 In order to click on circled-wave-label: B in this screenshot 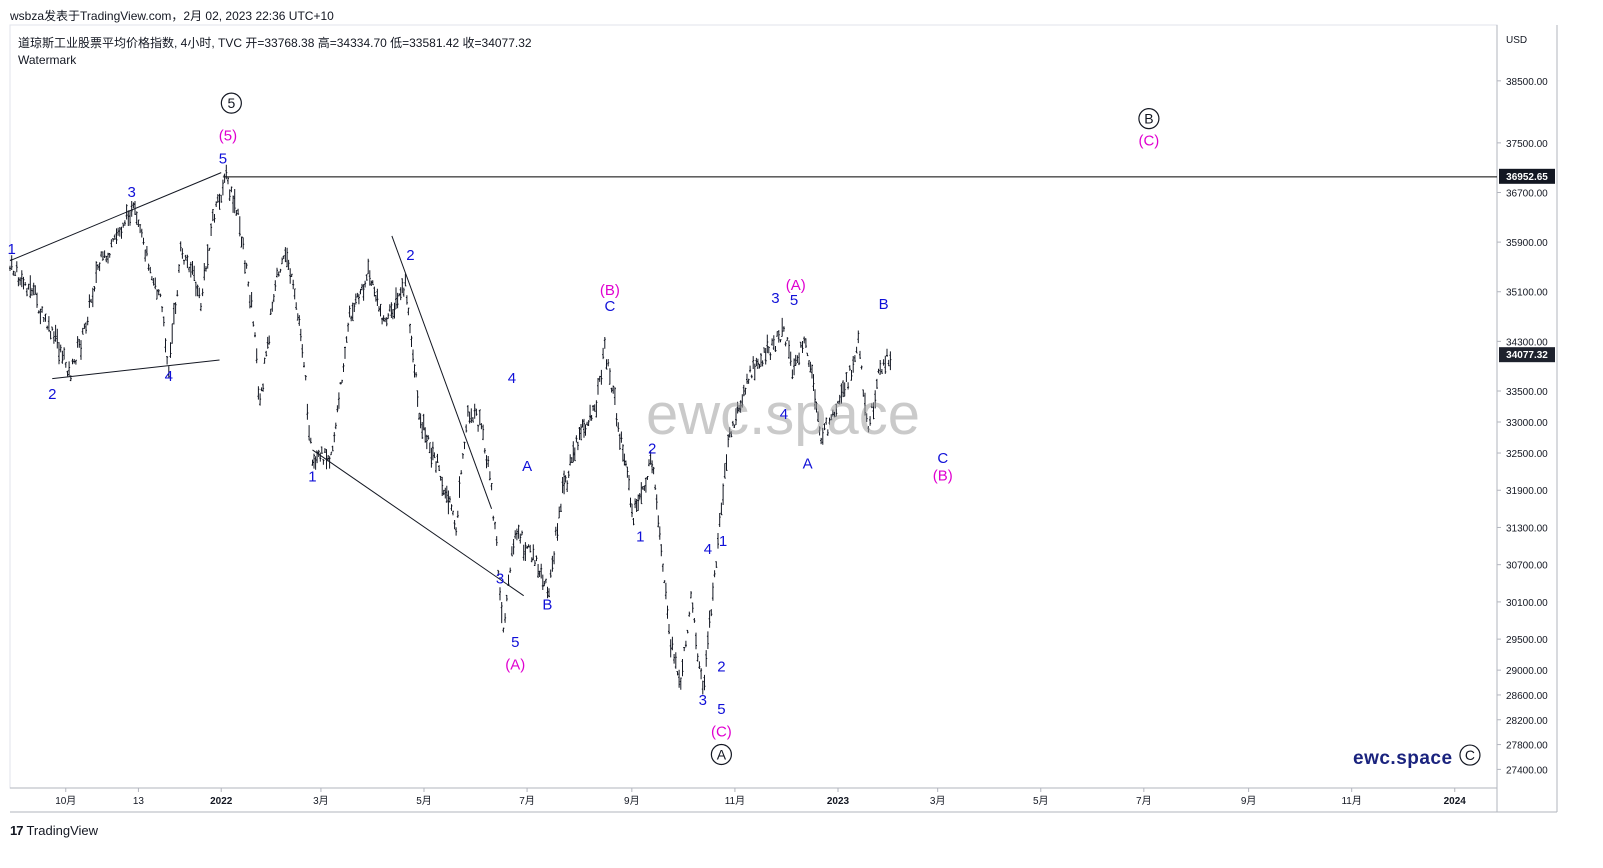, I will do `click(1149, 119)`.